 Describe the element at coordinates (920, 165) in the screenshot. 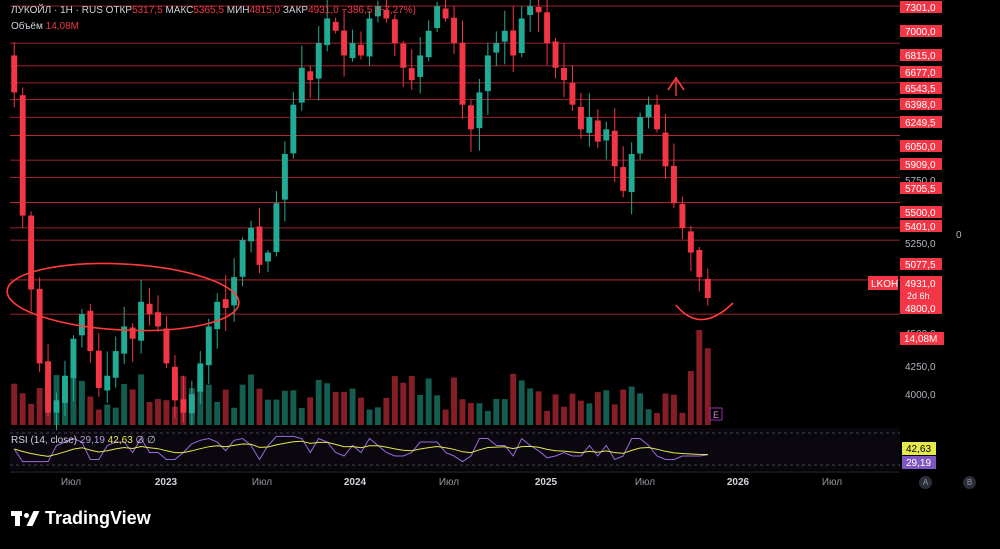

I see `price-tick-label: 5909,0` at that location.